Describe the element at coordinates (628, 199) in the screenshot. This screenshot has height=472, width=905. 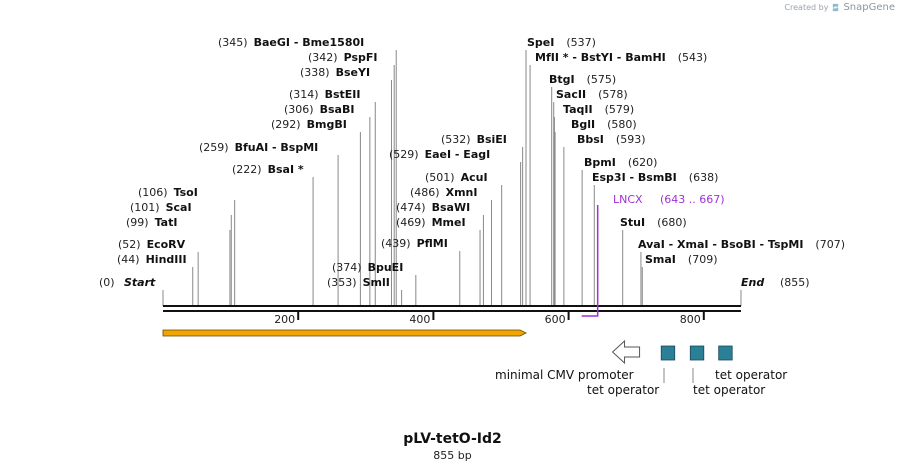
I see `lncx-label: LNCX` at that location.